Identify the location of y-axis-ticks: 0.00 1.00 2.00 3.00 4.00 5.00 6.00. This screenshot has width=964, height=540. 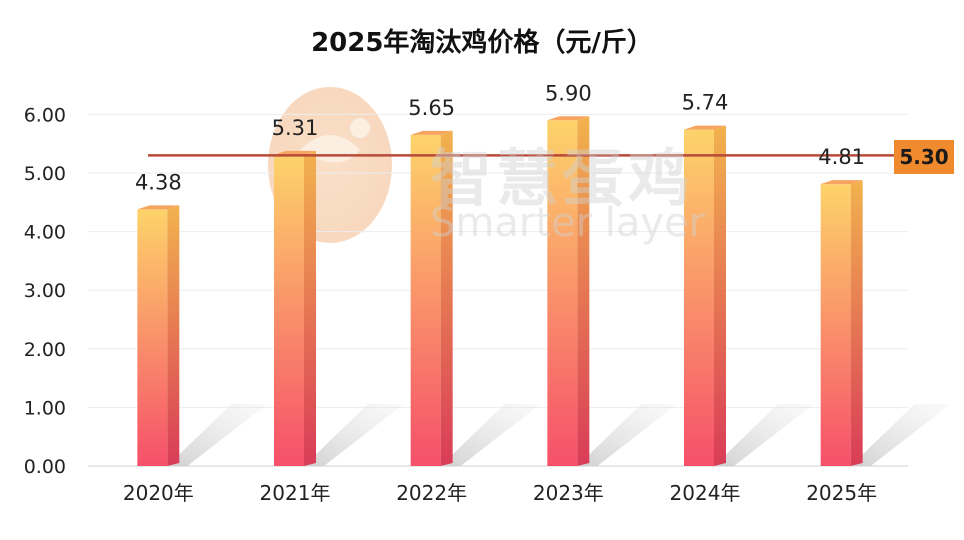
(45, 291).